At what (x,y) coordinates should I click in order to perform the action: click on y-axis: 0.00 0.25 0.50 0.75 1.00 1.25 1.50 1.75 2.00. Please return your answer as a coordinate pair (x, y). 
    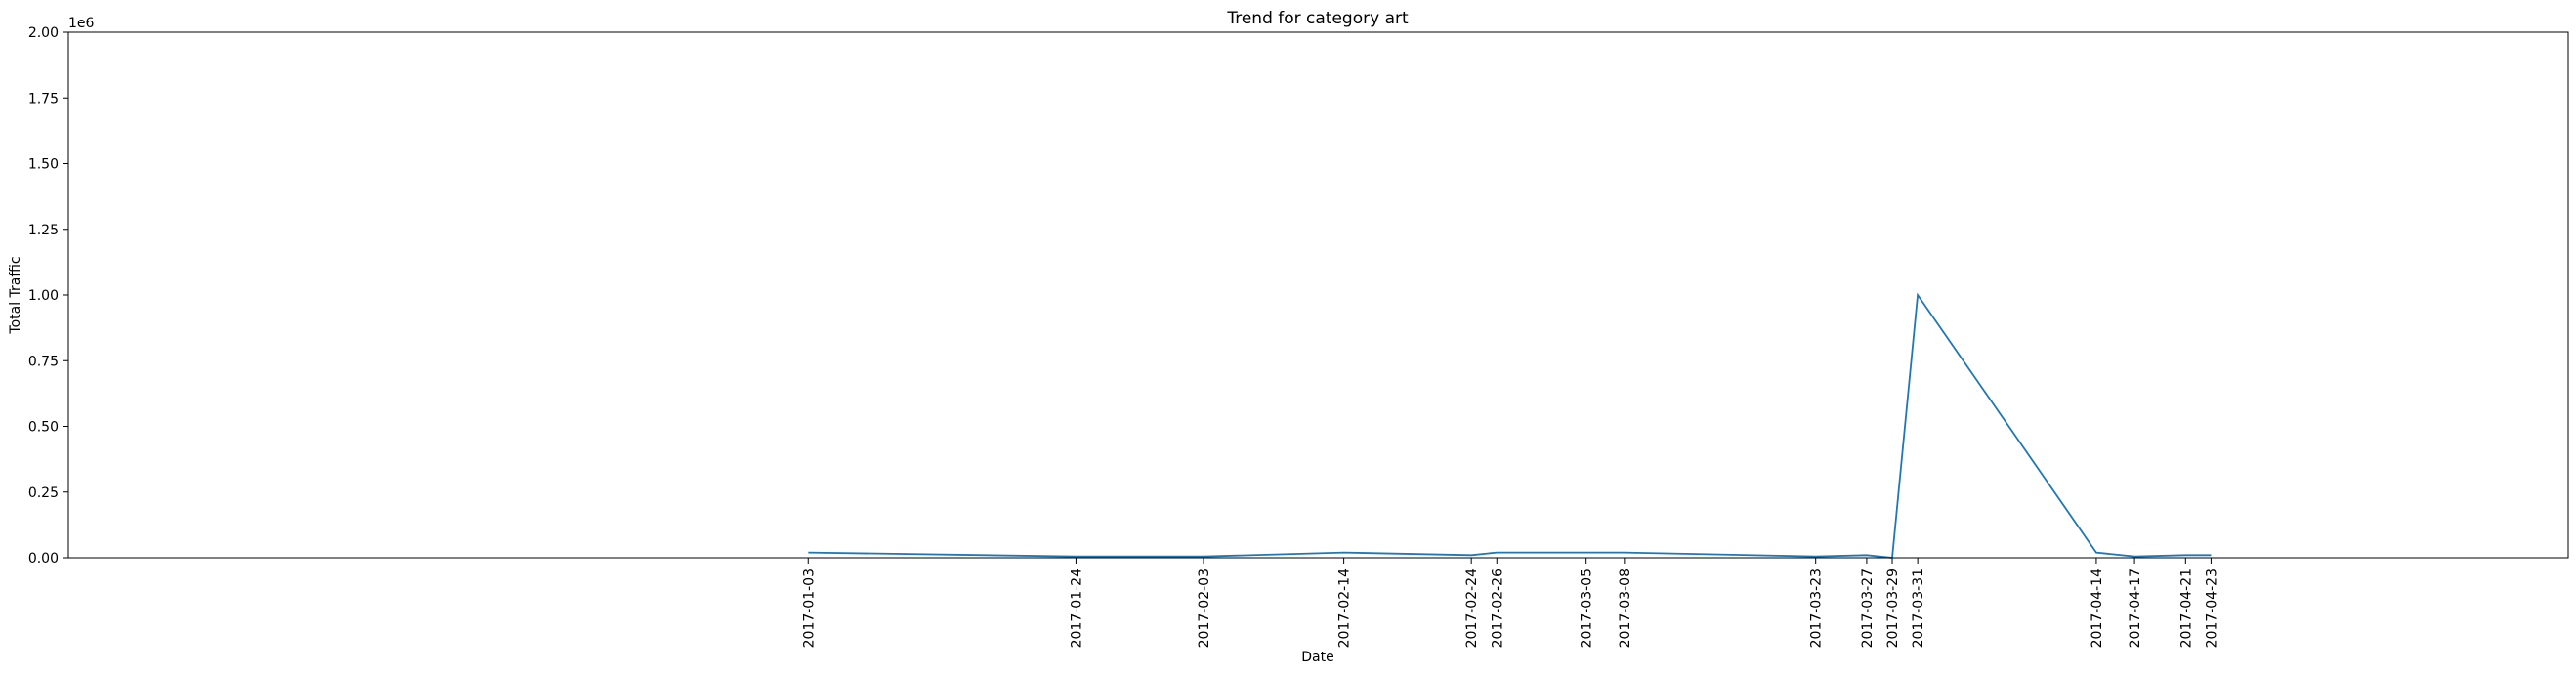
    Looking at the image, I should click on (48, 296).